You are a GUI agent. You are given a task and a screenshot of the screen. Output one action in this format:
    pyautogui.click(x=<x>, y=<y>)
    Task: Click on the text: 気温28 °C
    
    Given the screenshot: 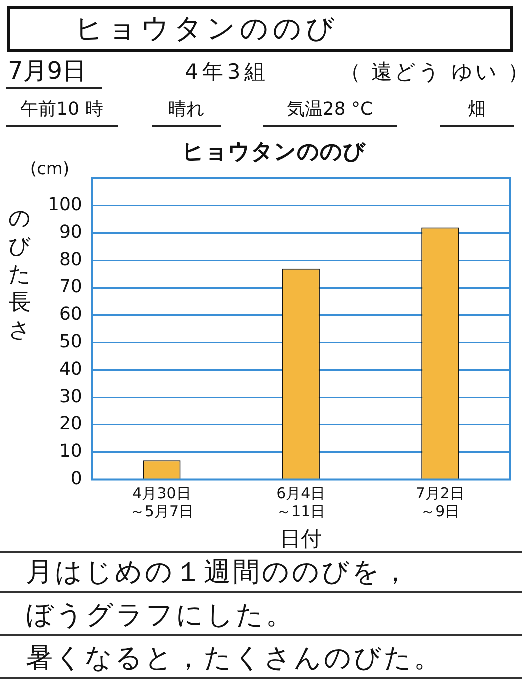 What is the action you would take?
    pyautogui.click(x=330, y=112)
    